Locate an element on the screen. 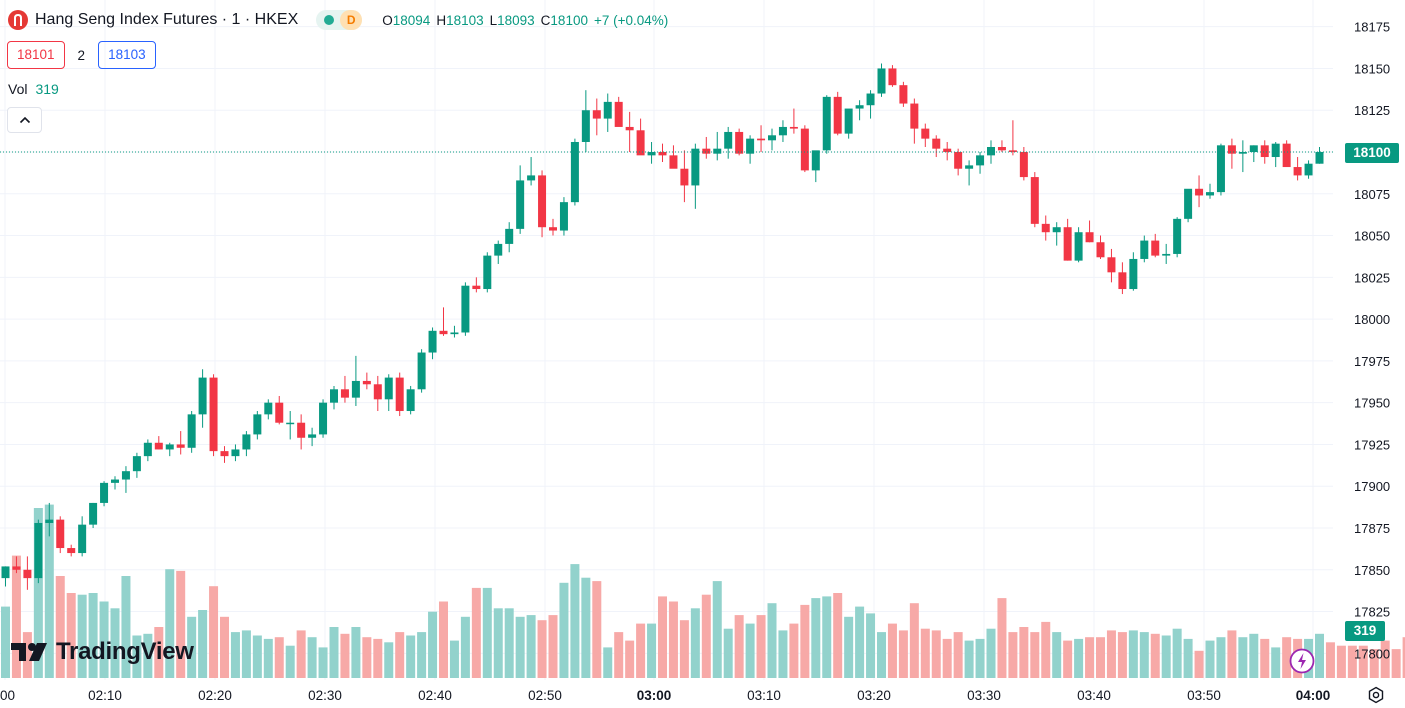 This screenshot has height=708, width=1405. market-open-icon is located at coordinates (329, 20).